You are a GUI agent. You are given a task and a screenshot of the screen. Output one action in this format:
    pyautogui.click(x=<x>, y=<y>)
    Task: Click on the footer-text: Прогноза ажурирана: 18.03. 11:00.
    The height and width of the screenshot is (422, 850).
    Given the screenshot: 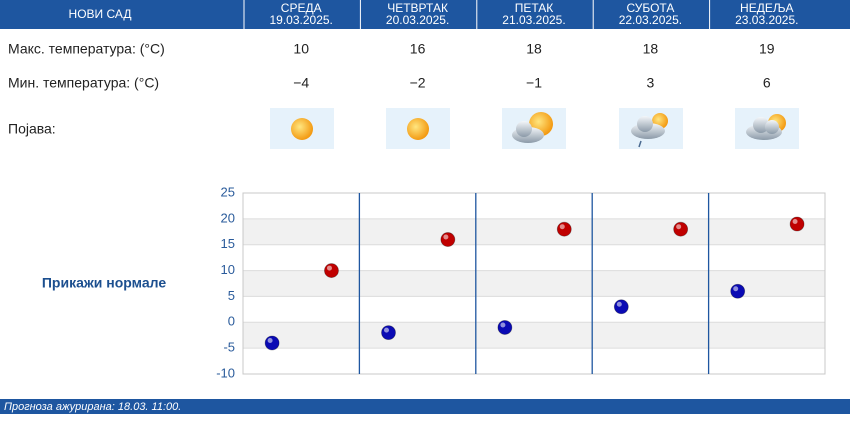 What is the action you would take?
    pyautogui.click(x=92, y=407)
    